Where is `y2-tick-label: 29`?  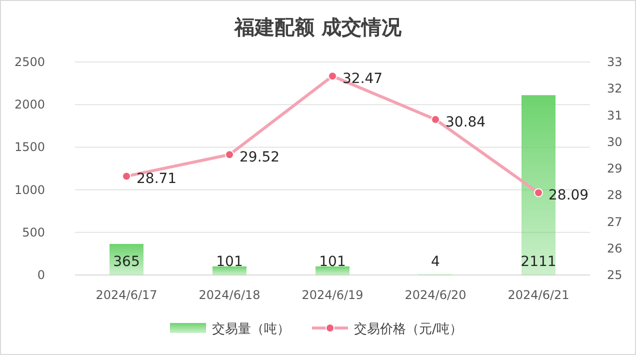
y2-tick-label: 29 is located at coordinates (614, 169).